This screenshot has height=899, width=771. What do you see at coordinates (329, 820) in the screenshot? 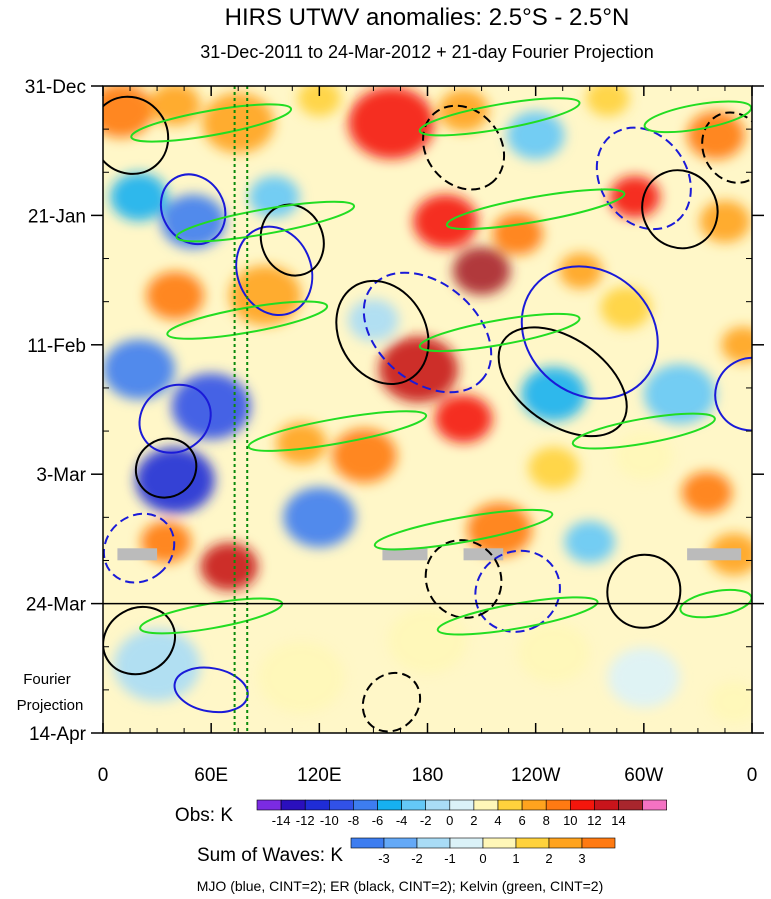
I see `obs-tick-label-2: -10` at bounding box center [329, 820].